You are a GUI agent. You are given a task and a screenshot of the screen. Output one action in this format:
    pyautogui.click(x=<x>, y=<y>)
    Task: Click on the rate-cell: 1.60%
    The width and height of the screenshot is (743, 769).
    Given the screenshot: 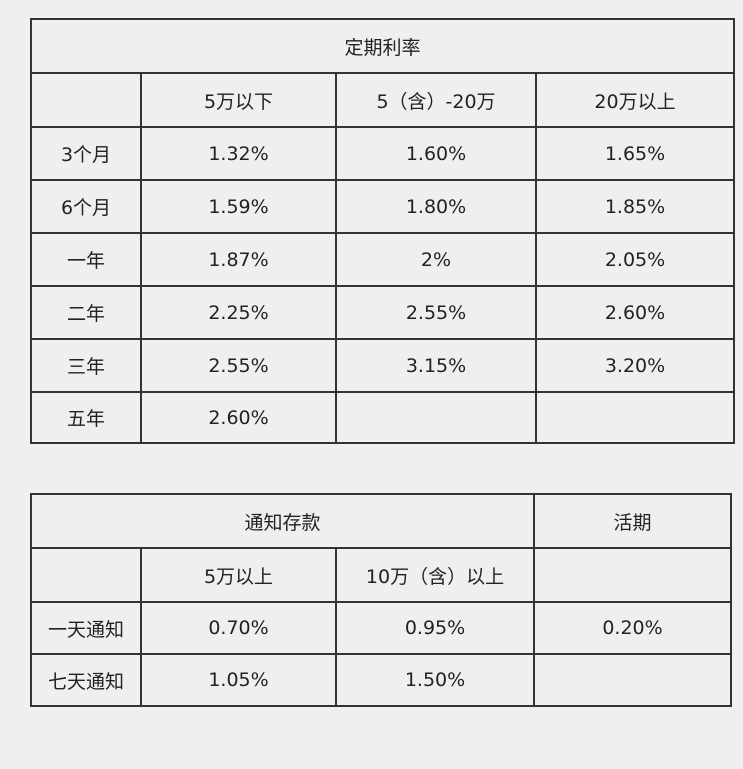 What is the action you would take?
    pyautogui.click(x=436, y=153)
    